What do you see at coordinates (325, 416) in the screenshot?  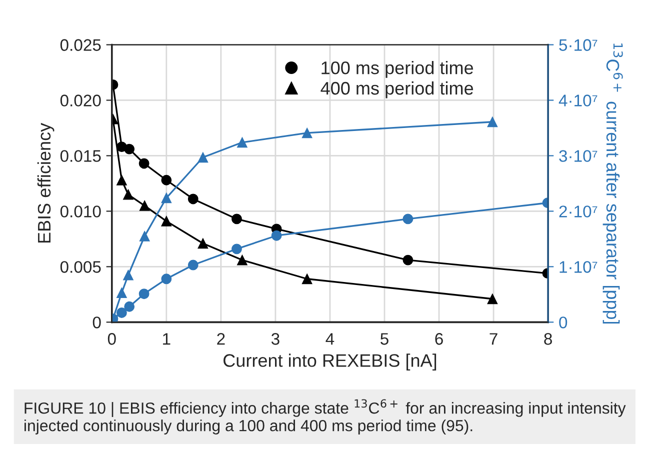 I see `caption: FIGURE 10 | EBIS efficiency into charge state $^{13}$C$^{6+}$ for an increasing input intensity injected continuously during a 100 and 400 ms period time (95).` at bounding box center [325, 416].